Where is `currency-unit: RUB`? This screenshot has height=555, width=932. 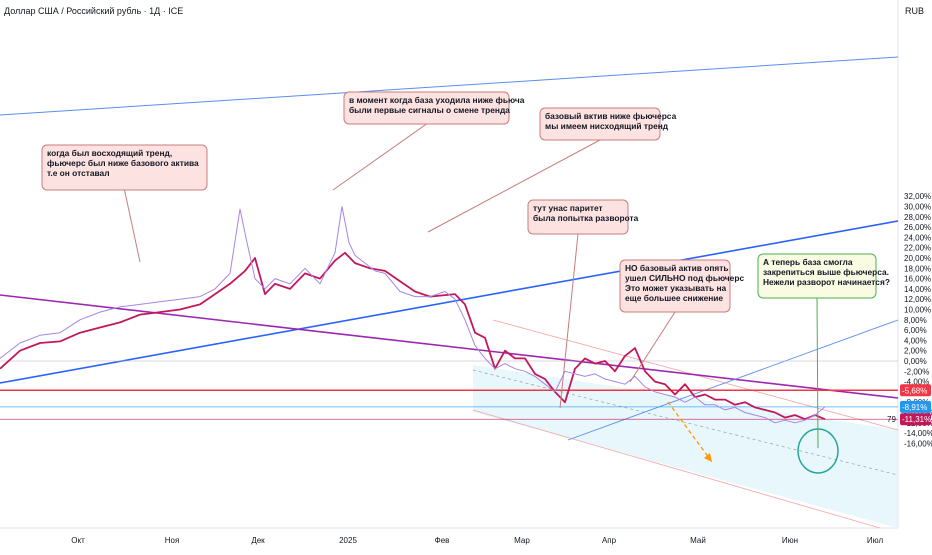
currency-unit: RUB is located at coordinates (915, 11).